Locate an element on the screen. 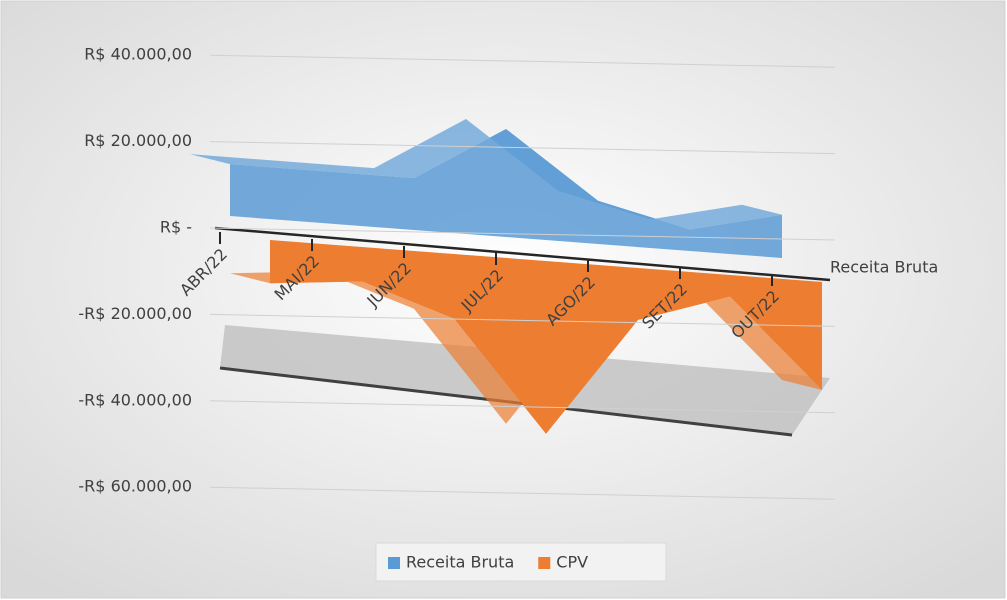 The image size is (1007, 600). area is located at coordinates (506, 193).